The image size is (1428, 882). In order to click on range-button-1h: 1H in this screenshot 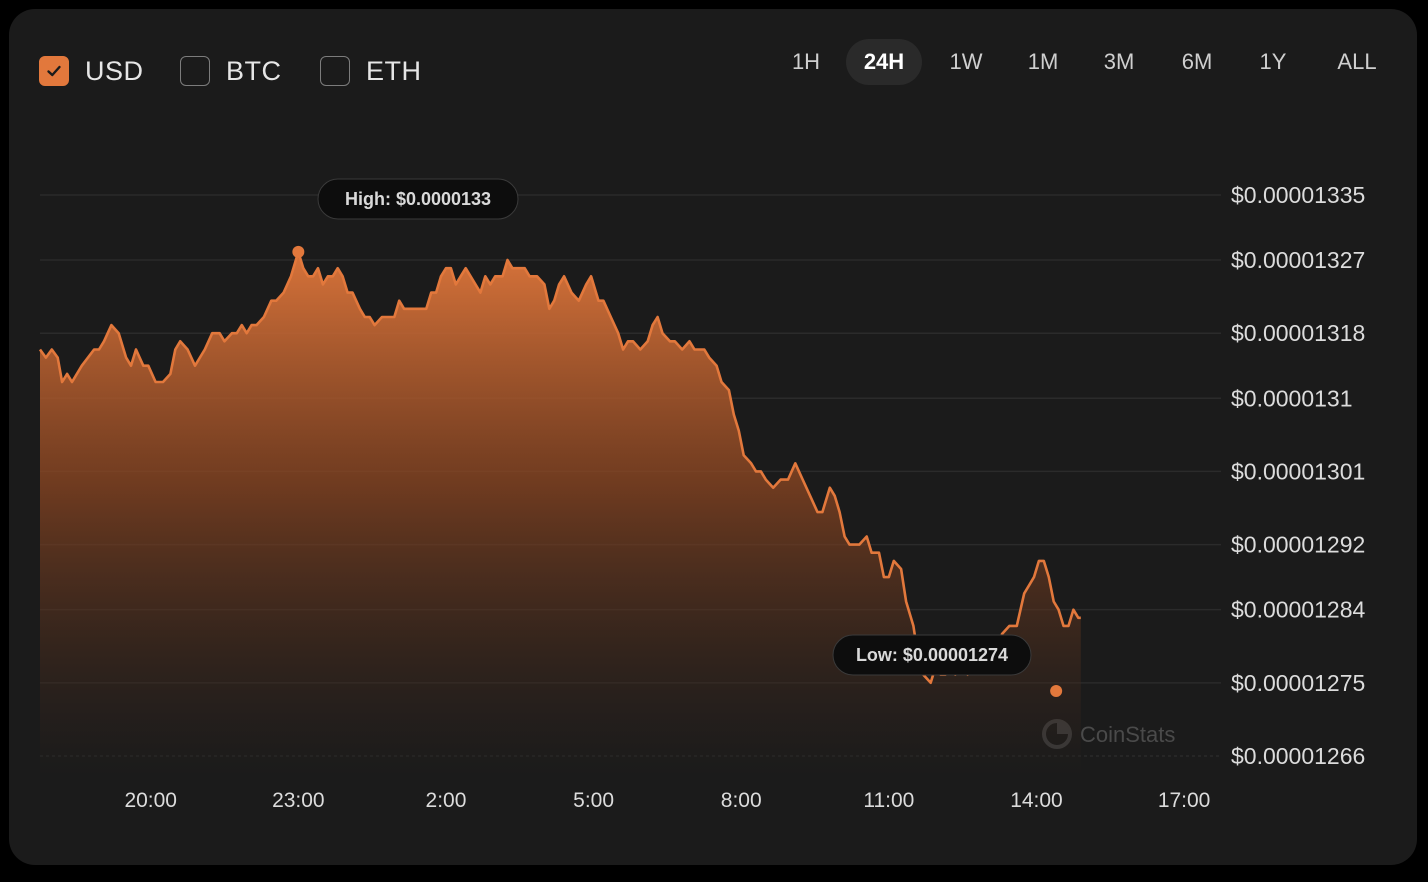, I will do `click(806, 61)`.